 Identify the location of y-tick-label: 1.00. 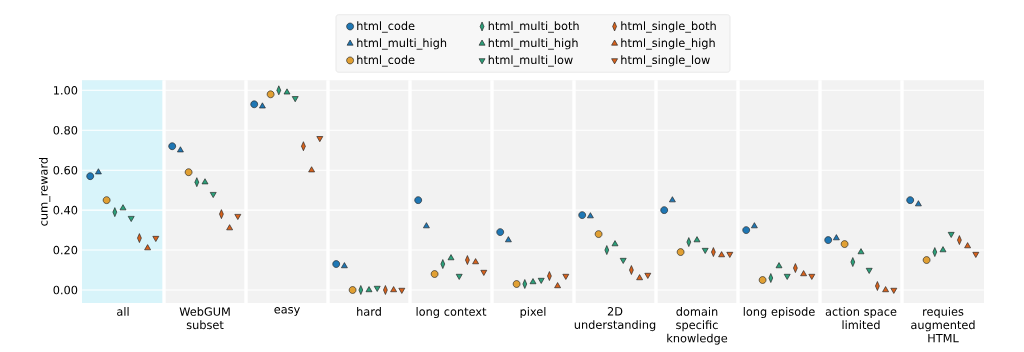
(65, 90).